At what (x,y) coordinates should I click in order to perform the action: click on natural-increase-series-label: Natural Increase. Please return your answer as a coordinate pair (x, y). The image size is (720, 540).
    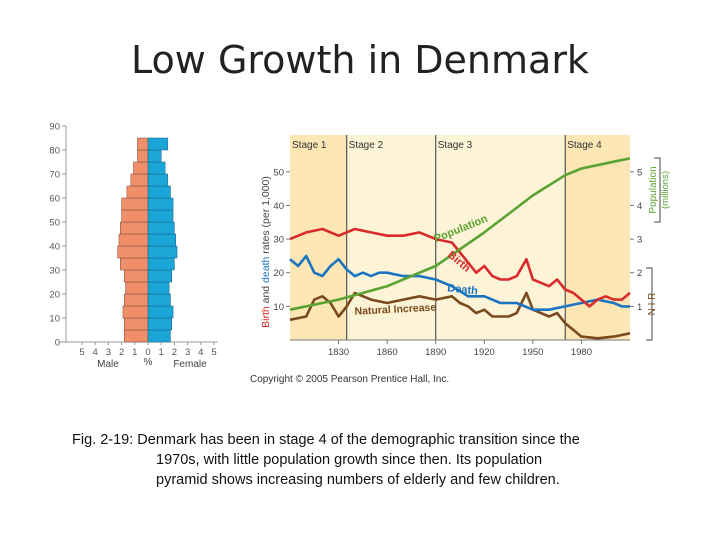
    Looking at the image, I should click on (395, 310).